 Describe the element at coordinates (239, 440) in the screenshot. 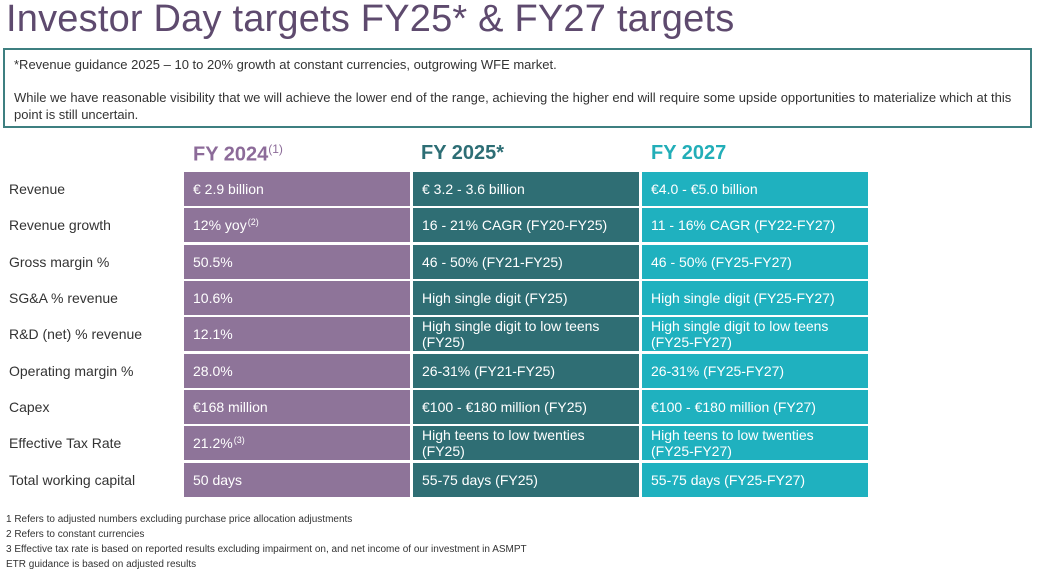

I see `footnote-ref: (3)` at that location.